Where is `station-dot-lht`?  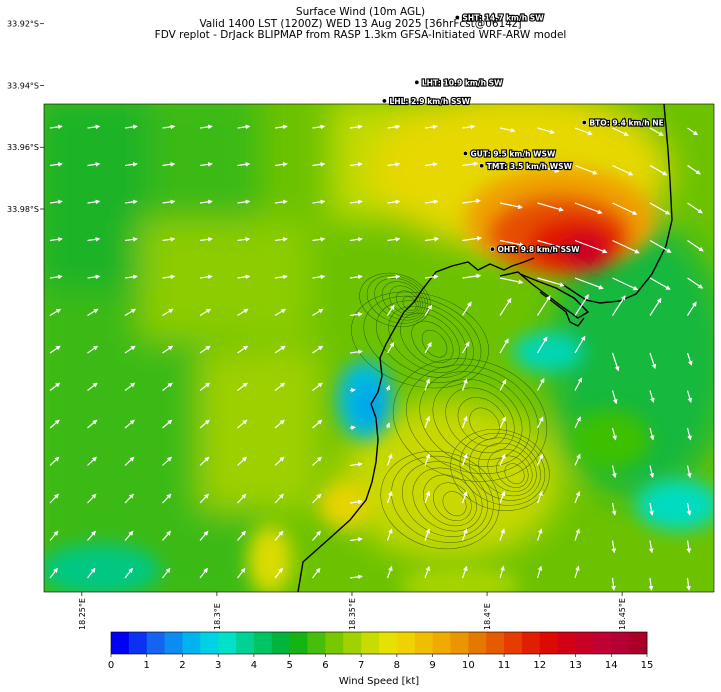
station-dot-lht is located at coordinates (417, 82).